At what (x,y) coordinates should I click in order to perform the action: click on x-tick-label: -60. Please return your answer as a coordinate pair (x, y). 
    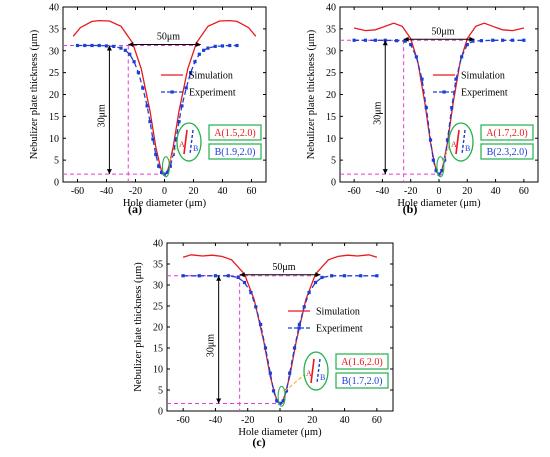
    Looking at the image, I should click on (182, 420).